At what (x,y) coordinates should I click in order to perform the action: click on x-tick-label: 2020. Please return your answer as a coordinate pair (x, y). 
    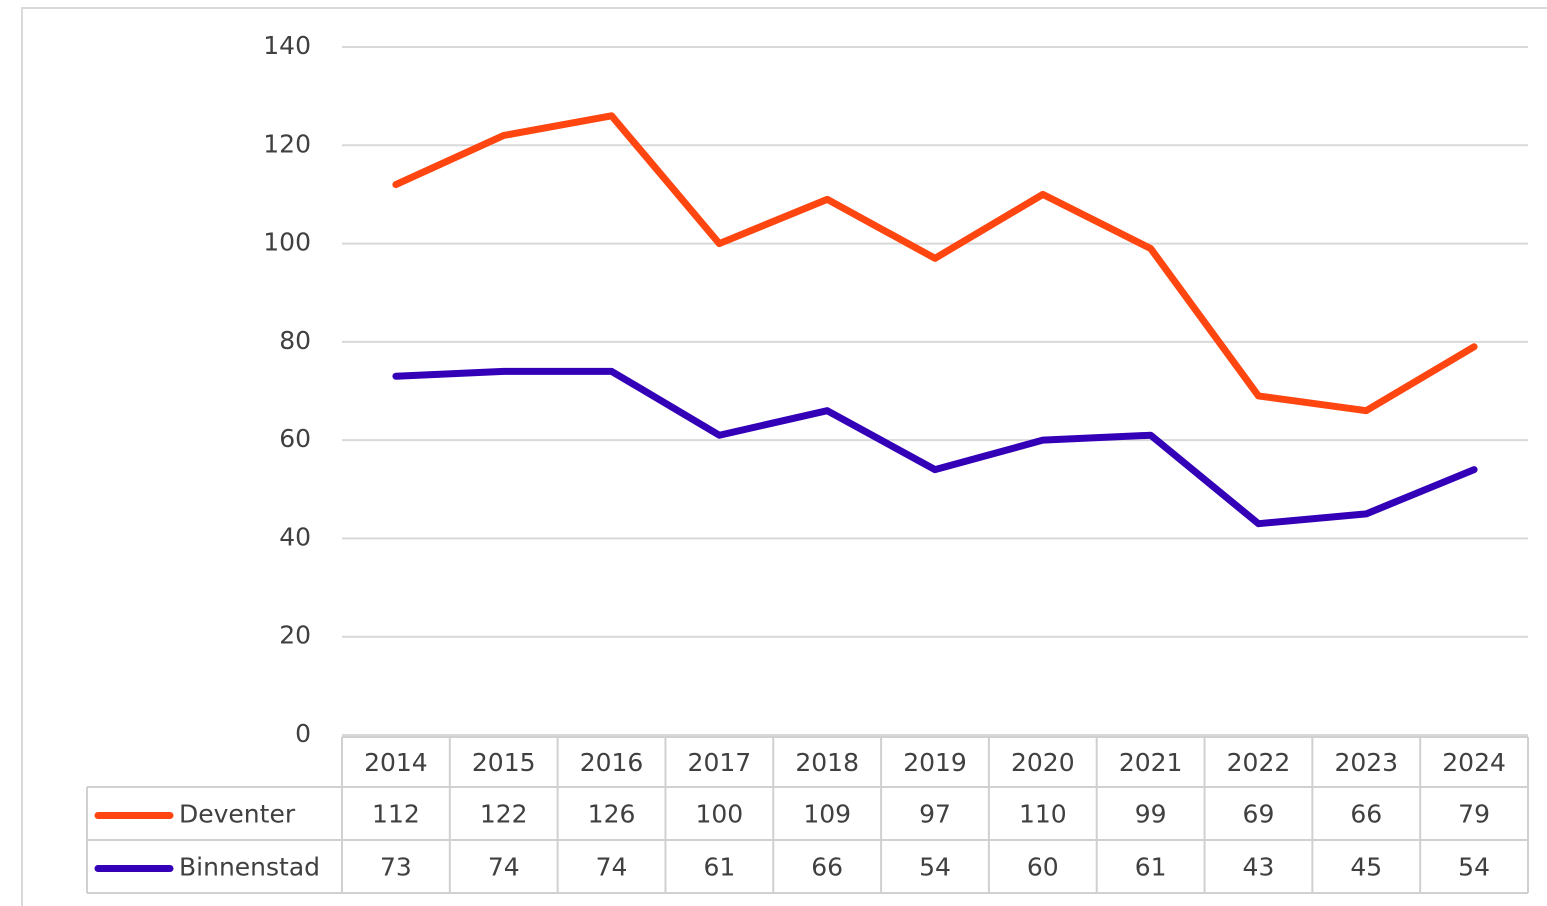
    Looking at the image, I should click on (1043, 762).